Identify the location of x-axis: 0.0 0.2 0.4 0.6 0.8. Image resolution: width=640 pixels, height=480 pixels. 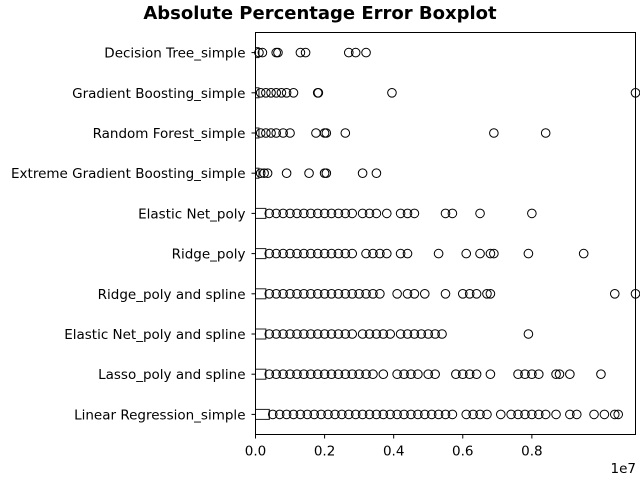
(394, 447).